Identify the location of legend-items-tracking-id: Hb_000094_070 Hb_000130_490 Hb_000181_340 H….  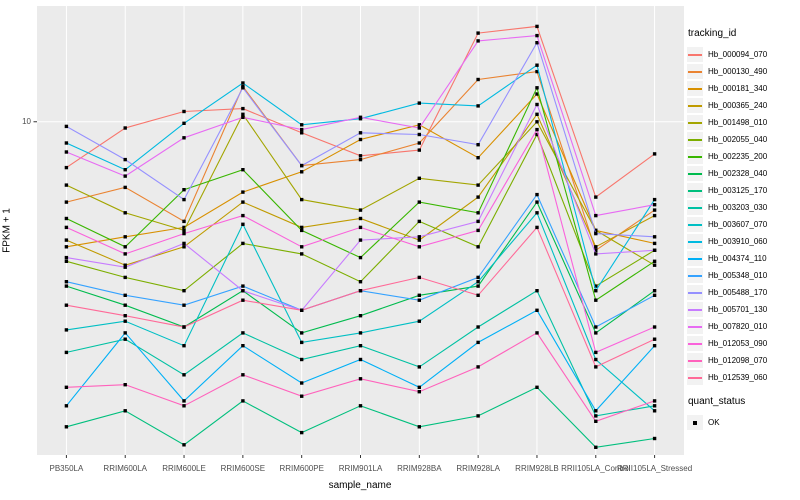
(743, 216).